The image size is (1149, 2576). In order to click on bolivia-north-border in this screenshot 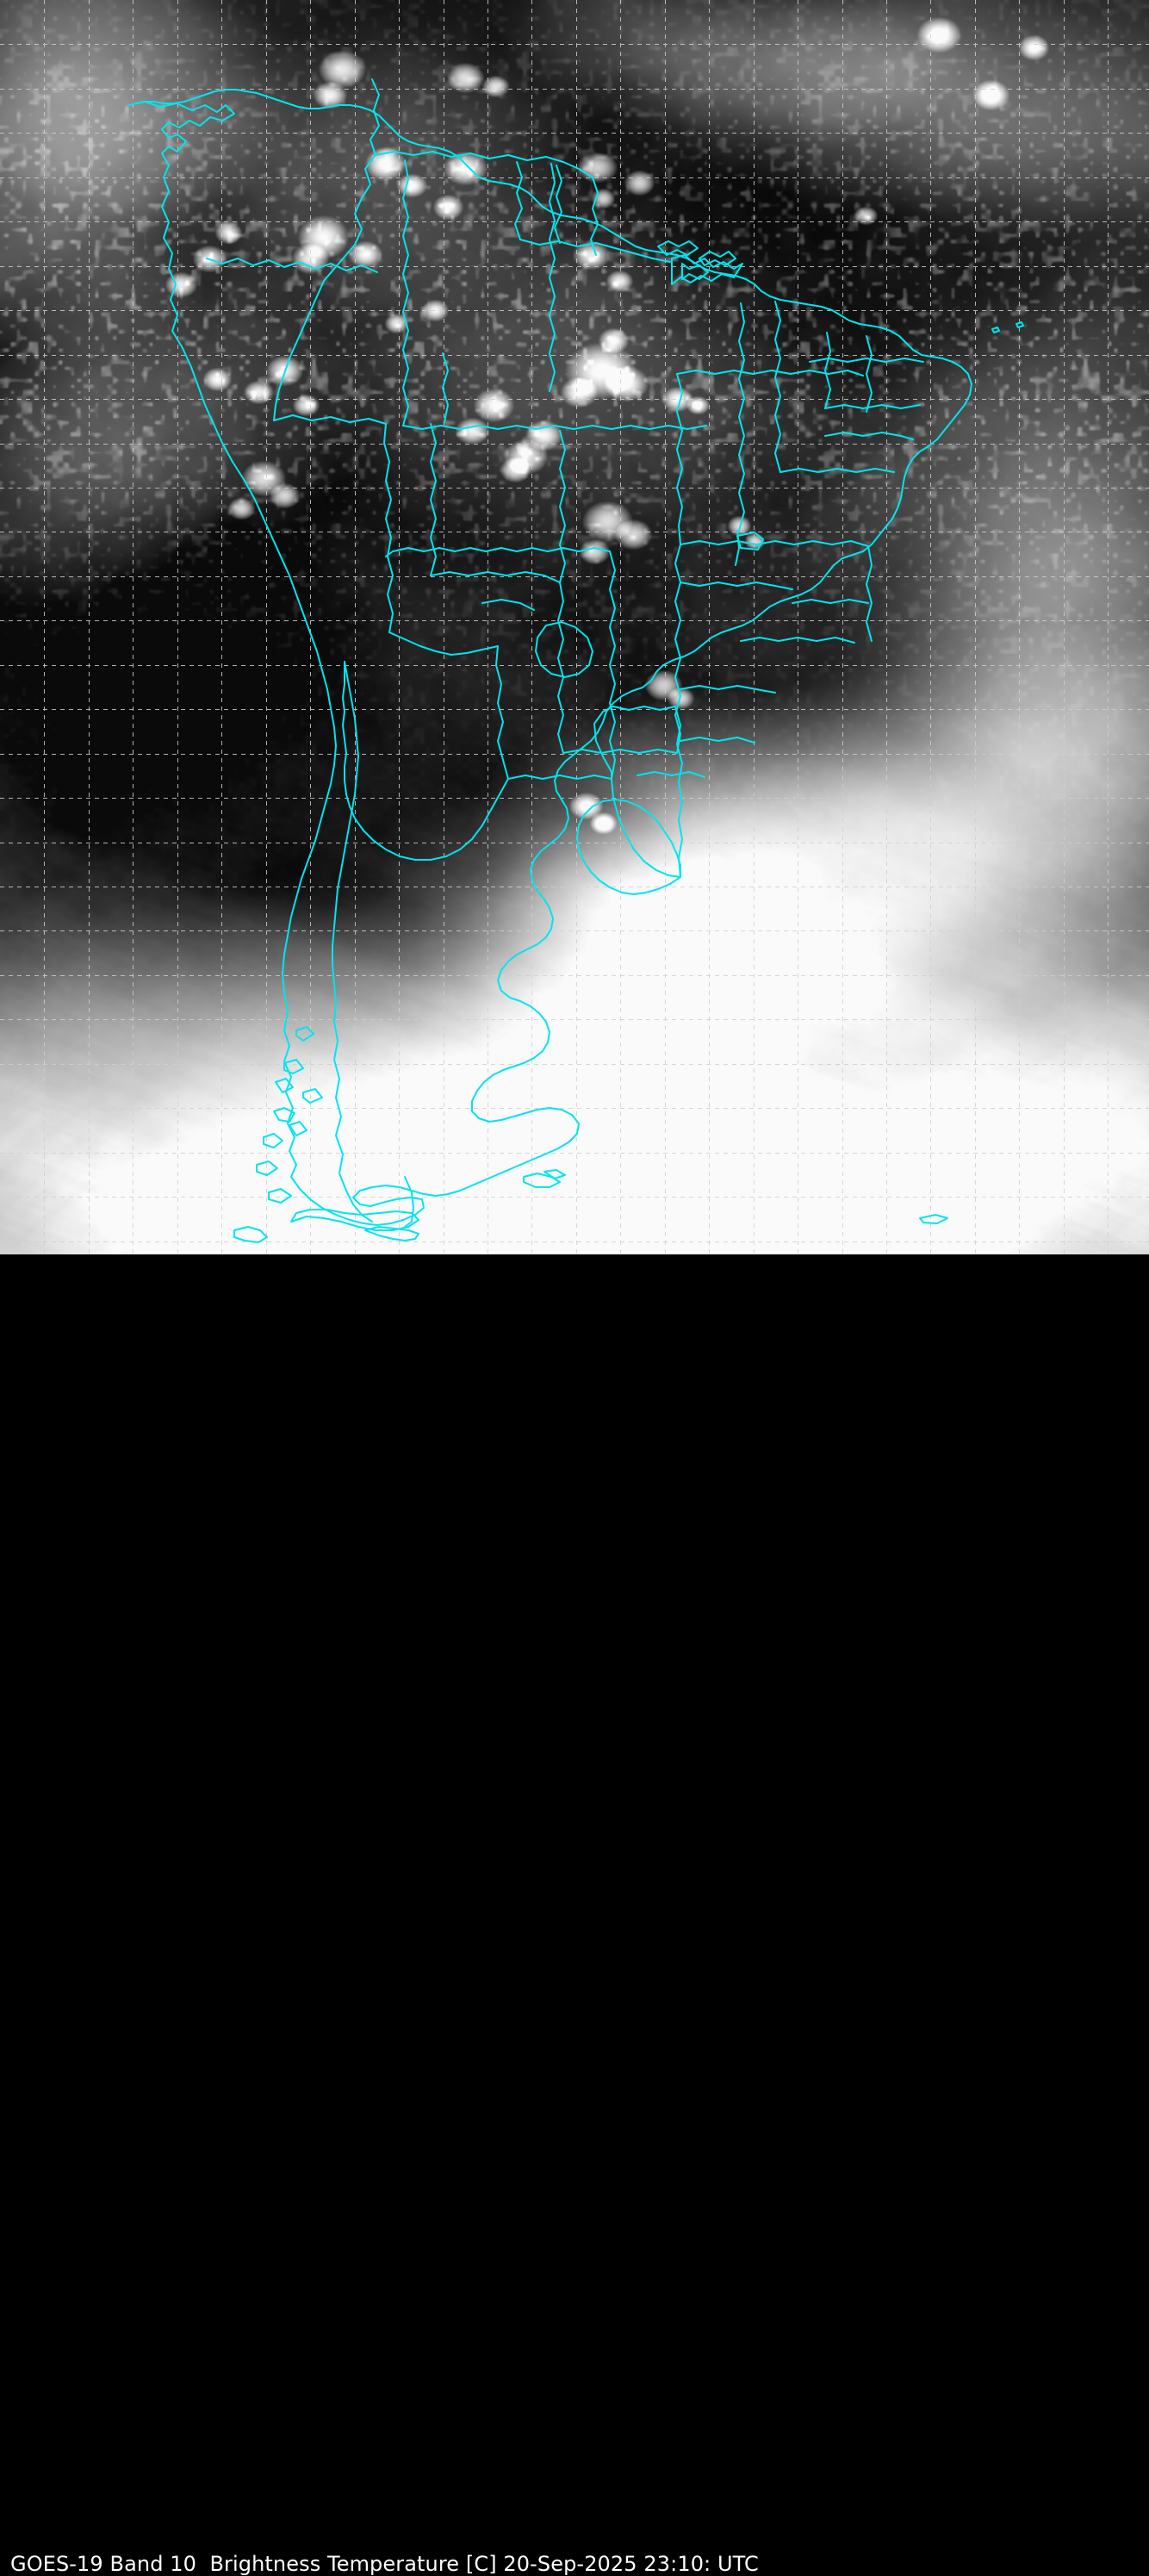, I will do `click(498, 552)`.